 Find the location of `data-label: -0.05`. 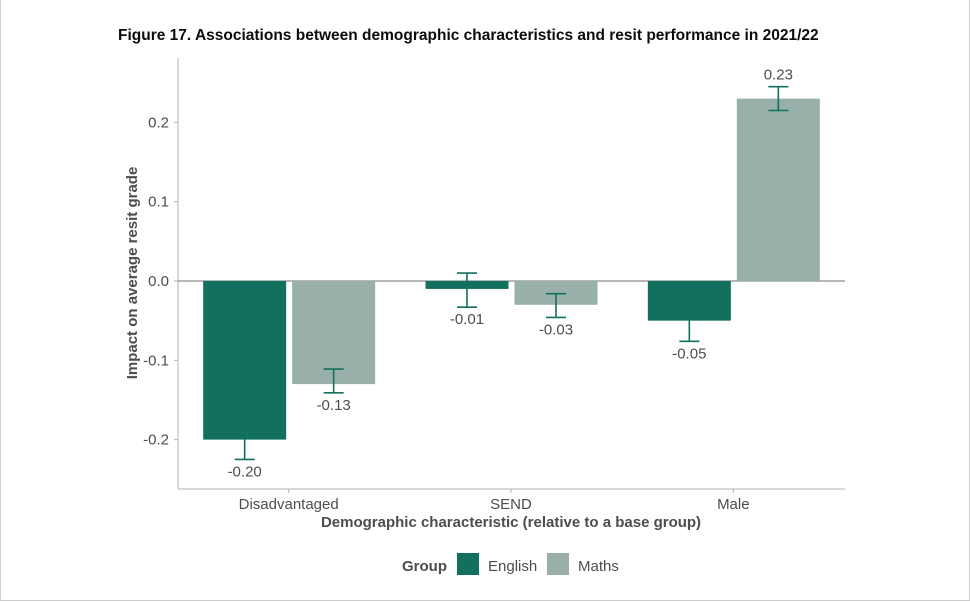

data-label: -0.05 is located at coordinates (689, 353).